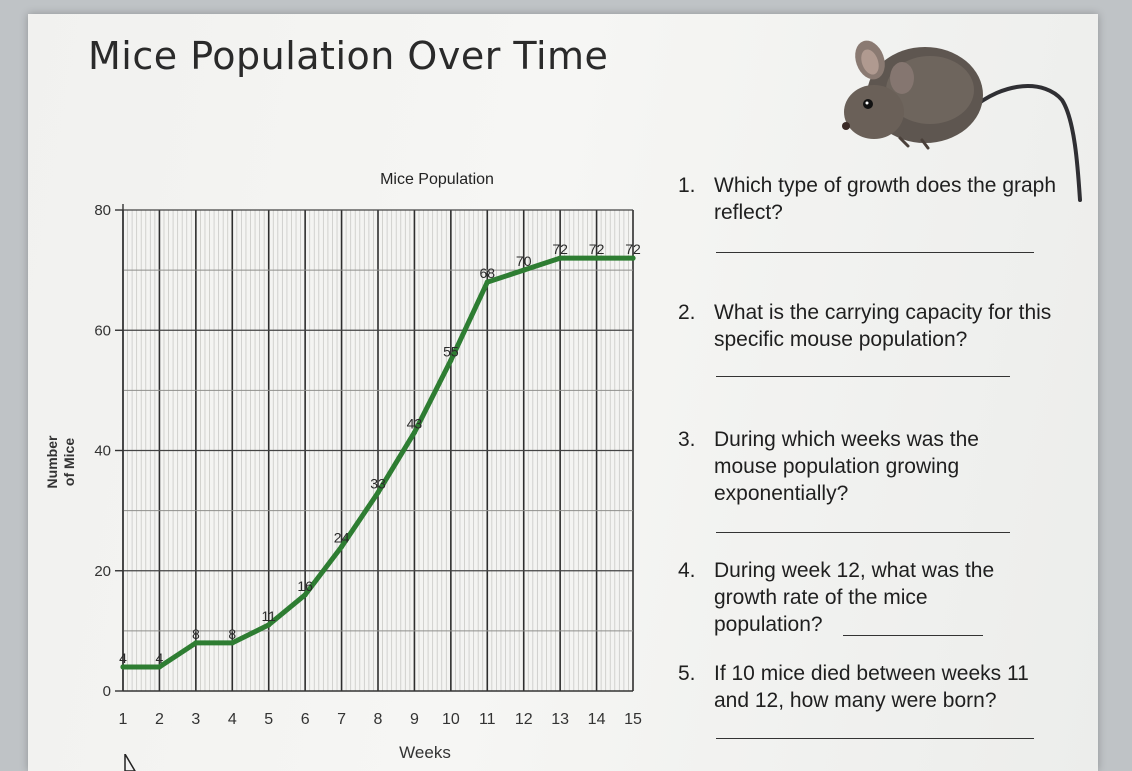 This screenshot has height=771, width=1132. What do you see at coordinates (195, 719) in the screenshot?
I see `x-tick-label: 3` at bounding box center [195, 719].